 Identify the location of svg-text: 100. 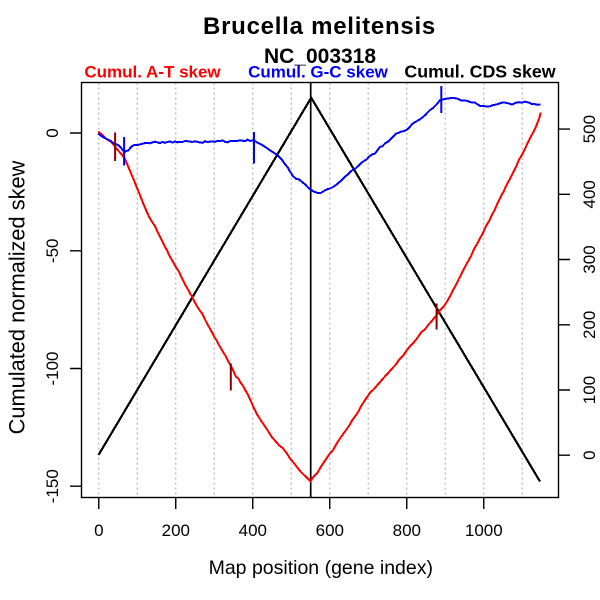
(589, 390).